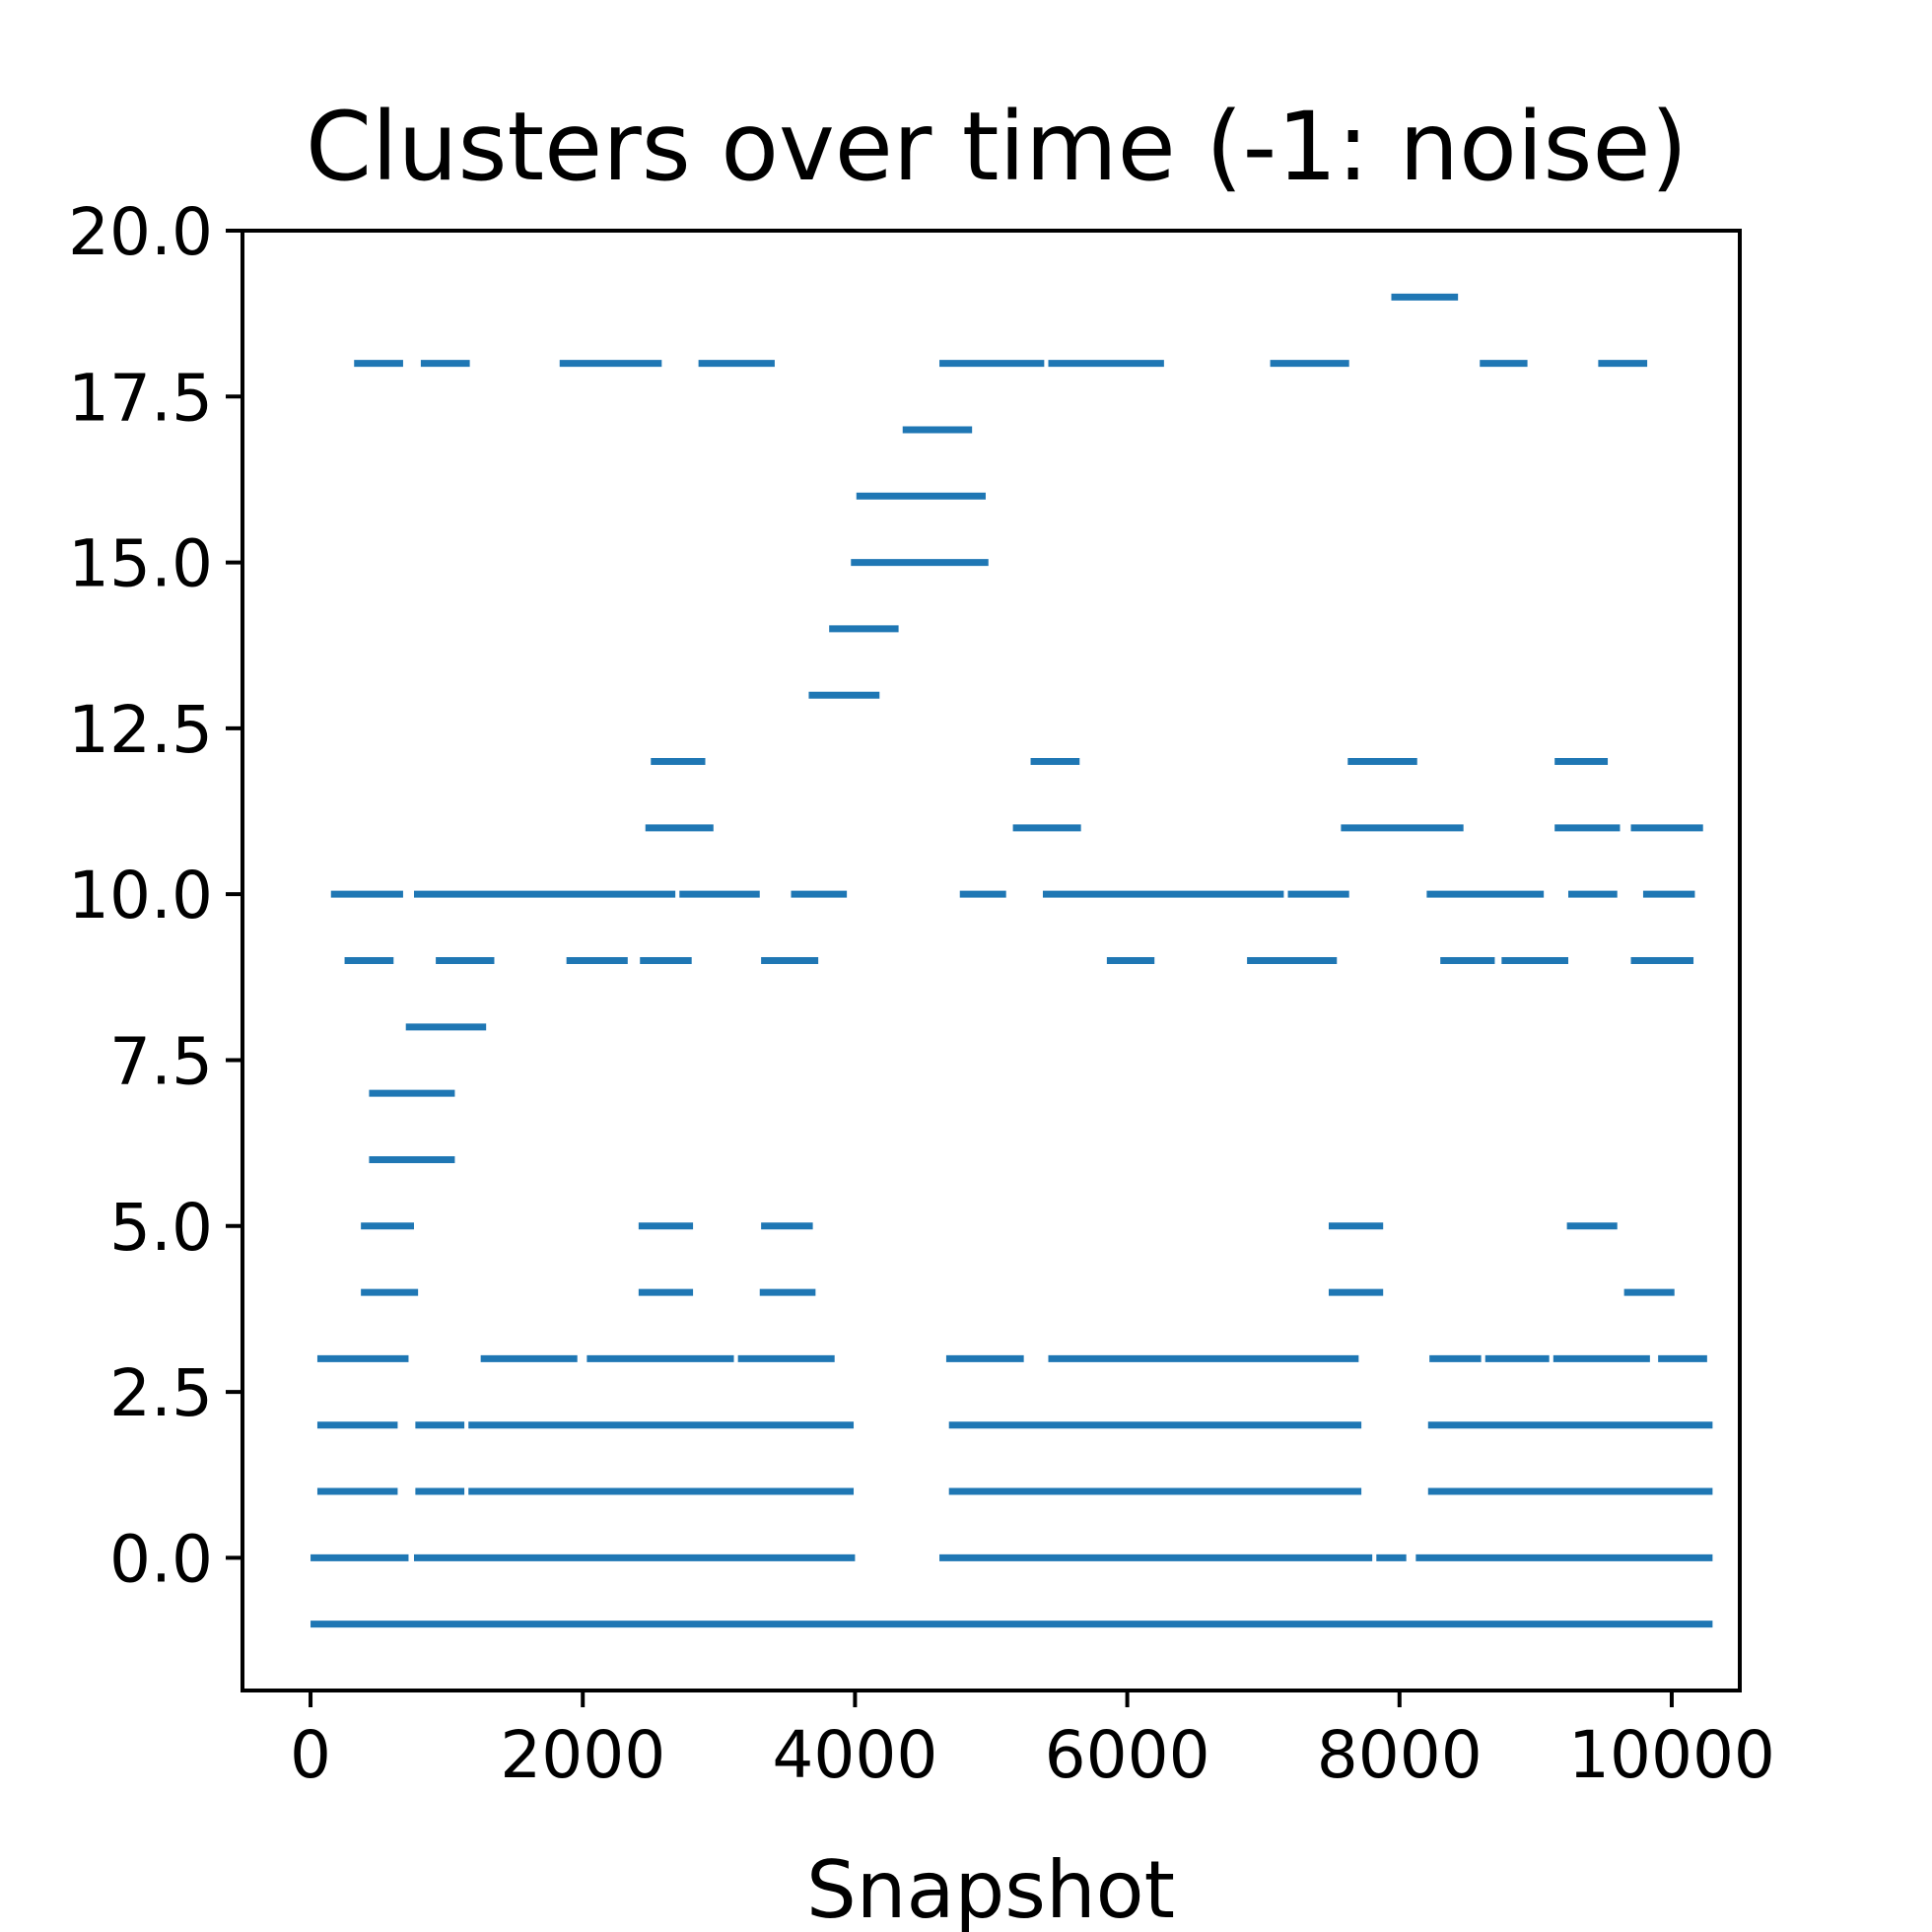 This screenshot has height=1932, width=1932. Describe the element at coordinates (1400, 1755) in the screenshot. I see `x-tick-label: 8000` at that location.